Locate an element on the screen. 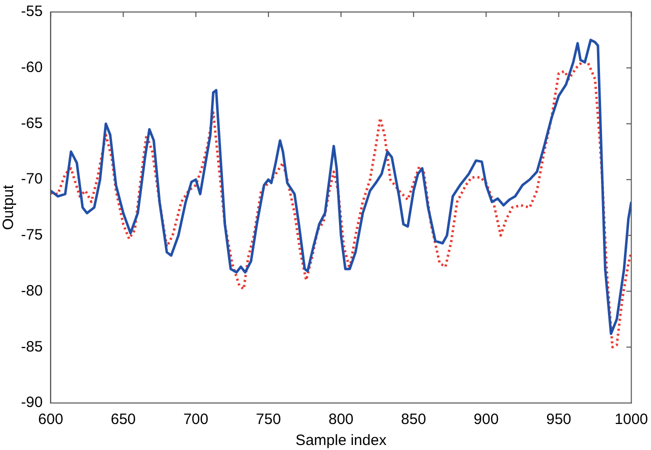  x-axis-title: Sample index is located at coordinates (341, 441).